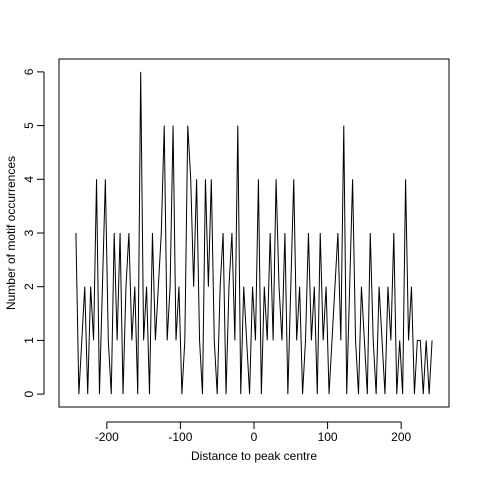 The image size is (480, 480). I want to click on y-tick-label: 0, so click(29, 393).